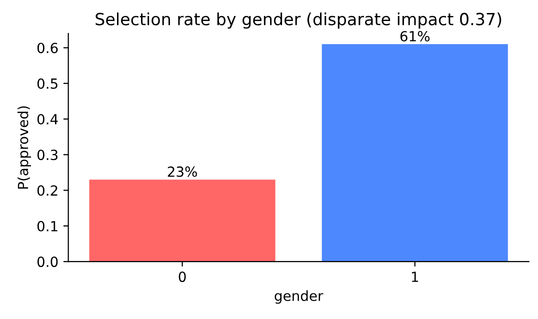  What do you see at coordinates (47, 226) in the screenshot?
I see `y-tick-label: 0.1` at bounding box center [47, 226].